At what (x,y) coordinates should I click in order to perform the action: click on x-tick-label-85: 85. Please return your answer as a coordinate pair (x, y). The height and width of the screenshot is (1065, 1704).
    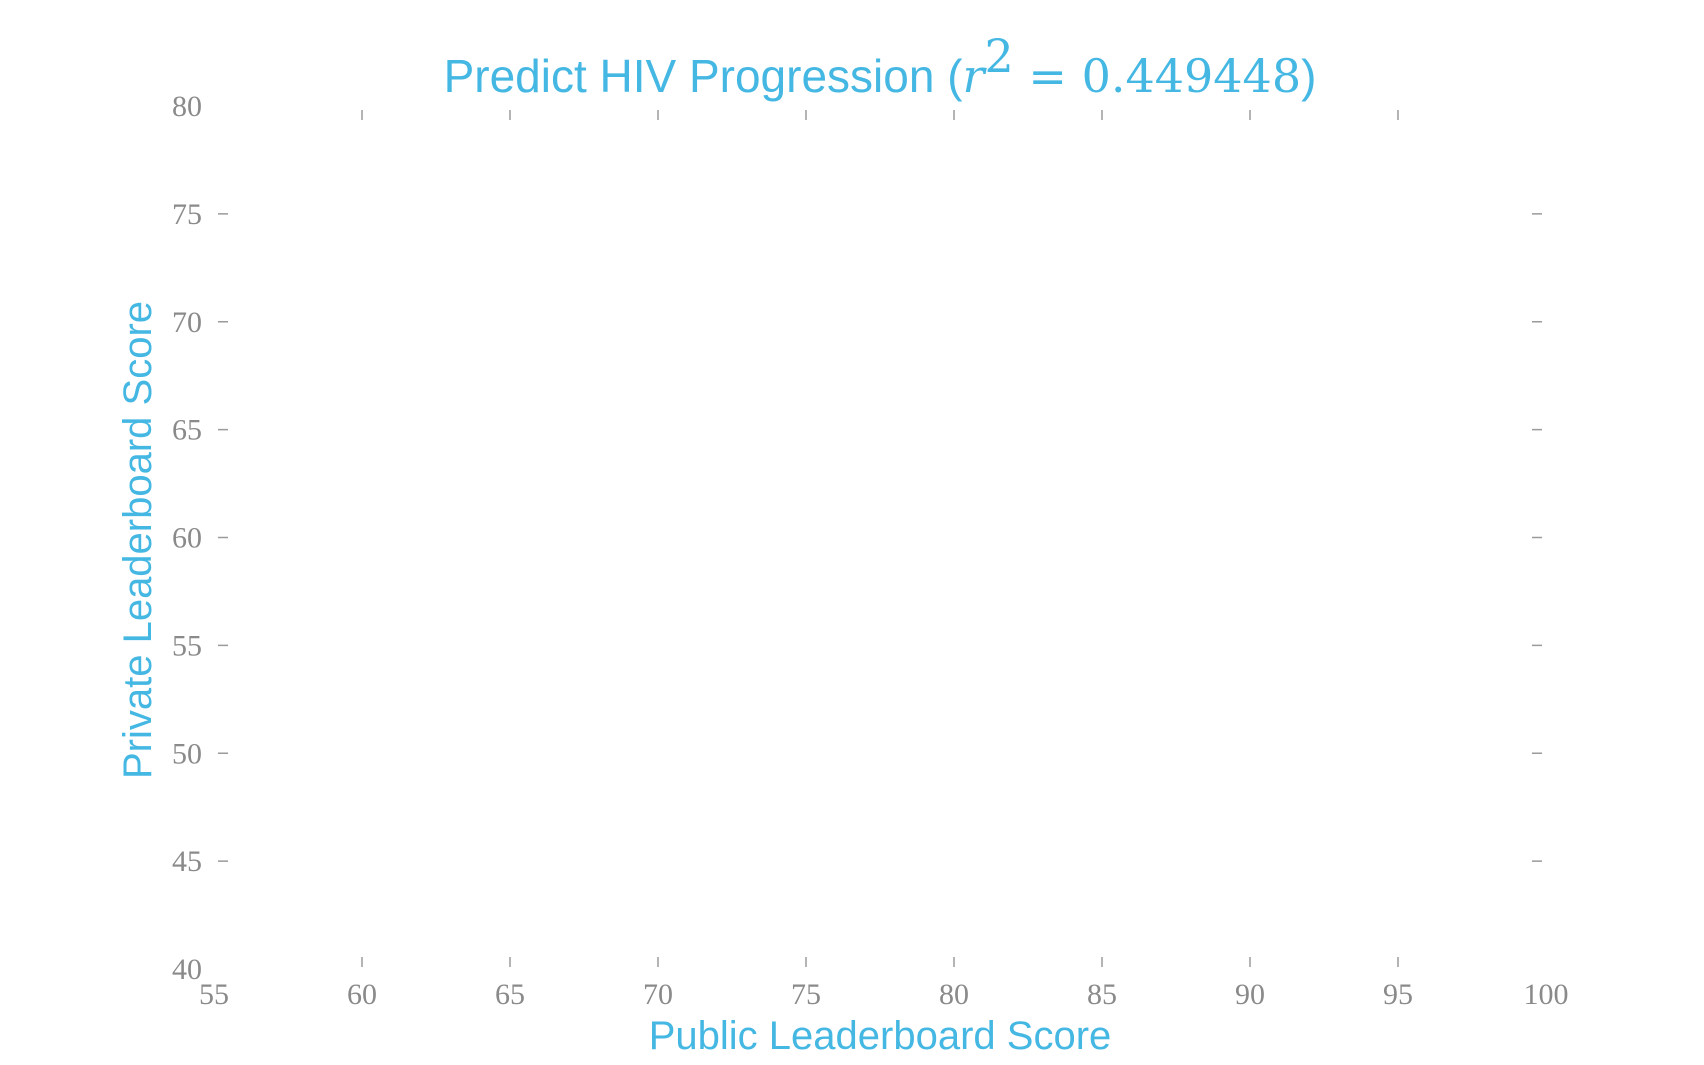
    Looking at the image, I should click on (1102, 994).